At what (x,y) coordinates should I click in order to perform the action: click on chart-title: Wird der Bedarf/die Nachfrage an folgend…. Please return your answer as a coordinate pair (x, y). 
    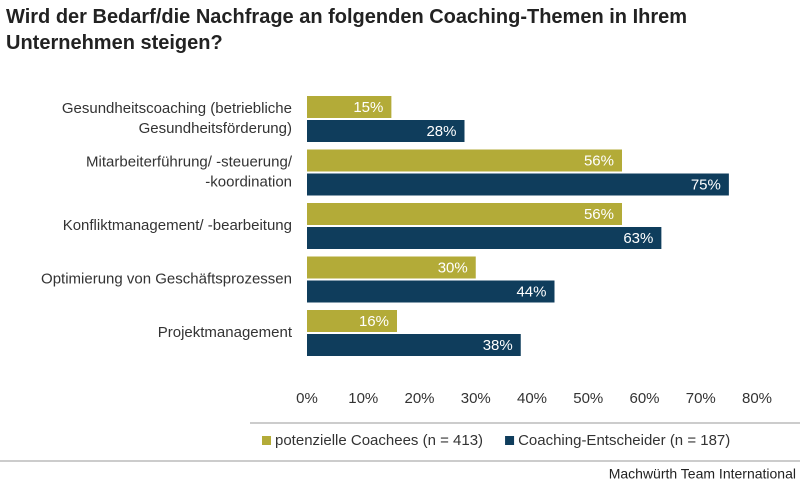
    Looking at the image, I should click on (347, 30).